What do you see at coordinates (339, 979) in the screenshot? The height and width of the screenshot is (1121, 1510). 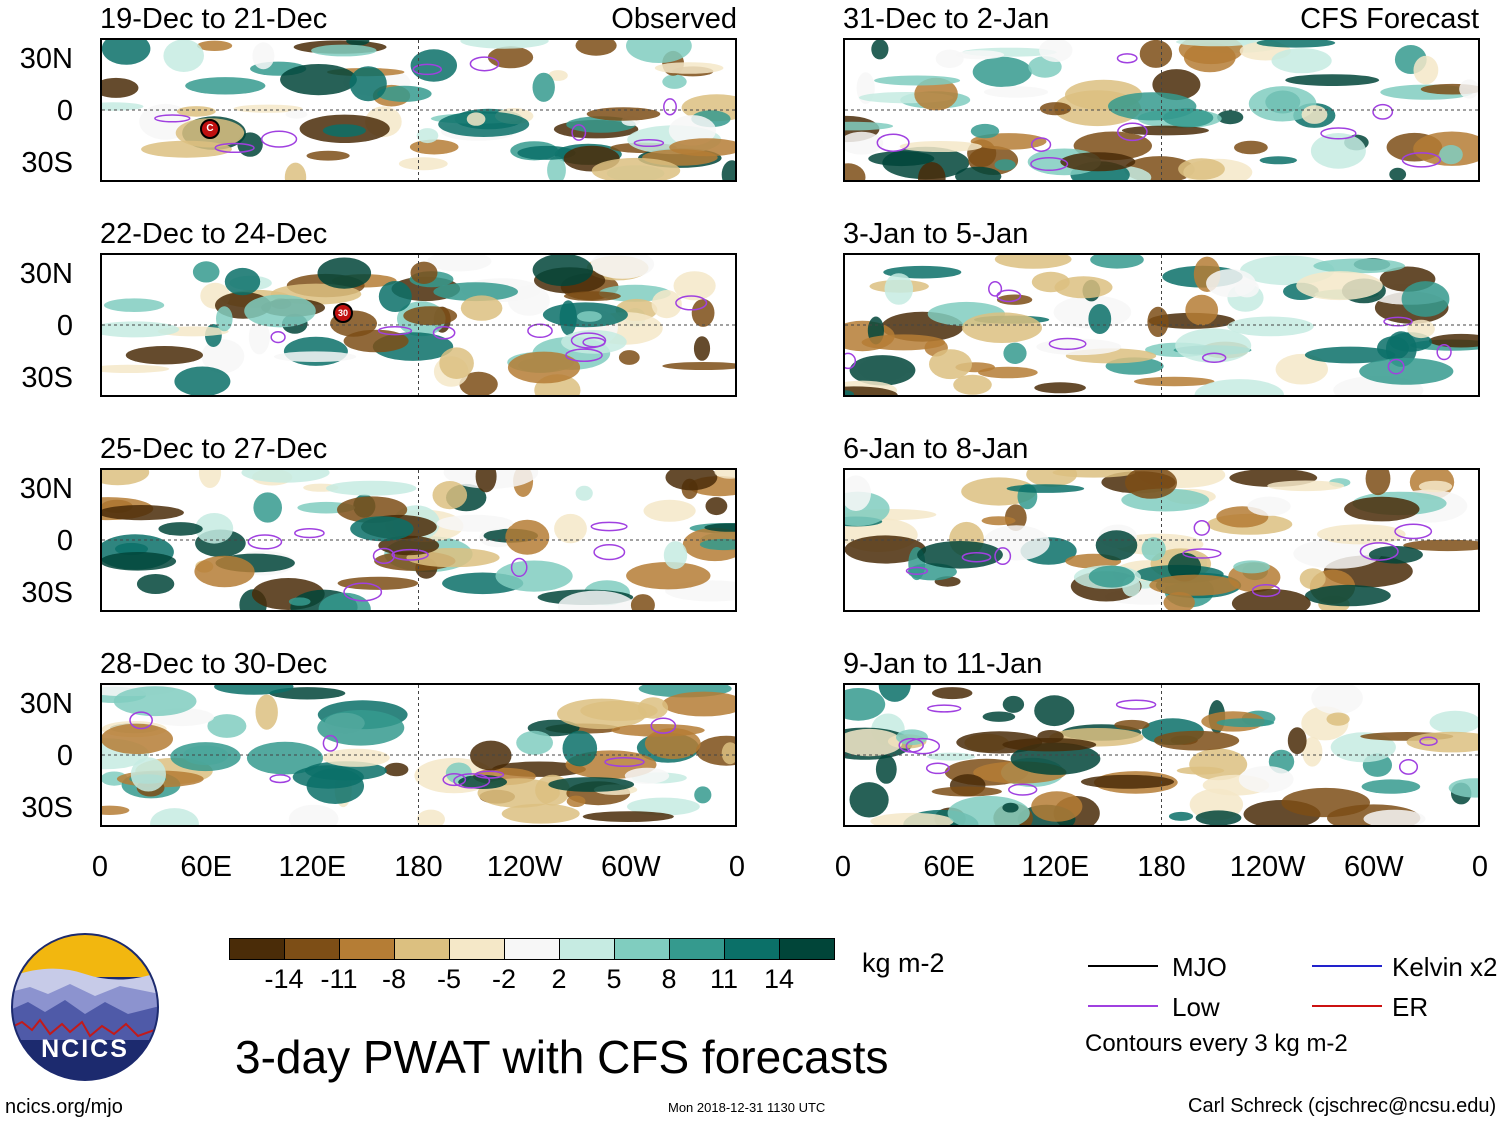 I see `colorbar-tick-label: -11` at bounding box center [339, 979].